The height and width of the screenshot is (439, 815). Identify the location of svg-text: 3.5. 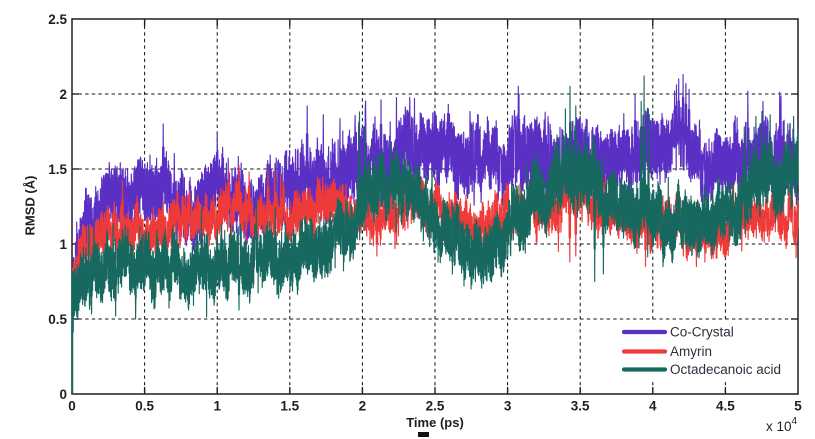
(580, 406).